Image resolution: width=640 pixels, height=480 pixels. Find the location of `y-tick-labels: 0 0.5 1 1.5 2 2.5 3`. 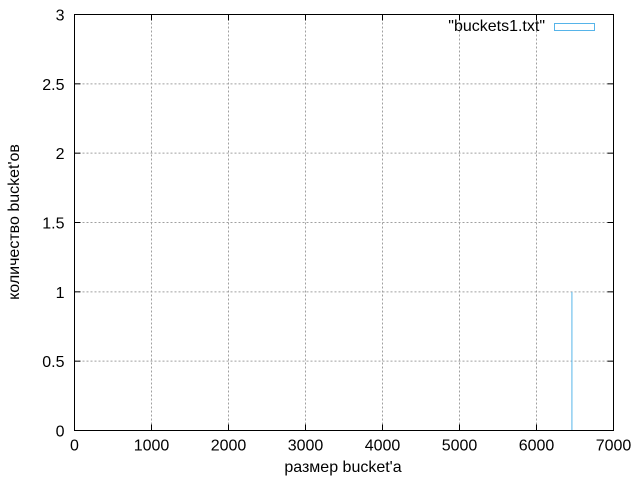

y-tick-labels: 0 0.5 1 1.5 2 2.5 3 is located at coordinates (53, 224).